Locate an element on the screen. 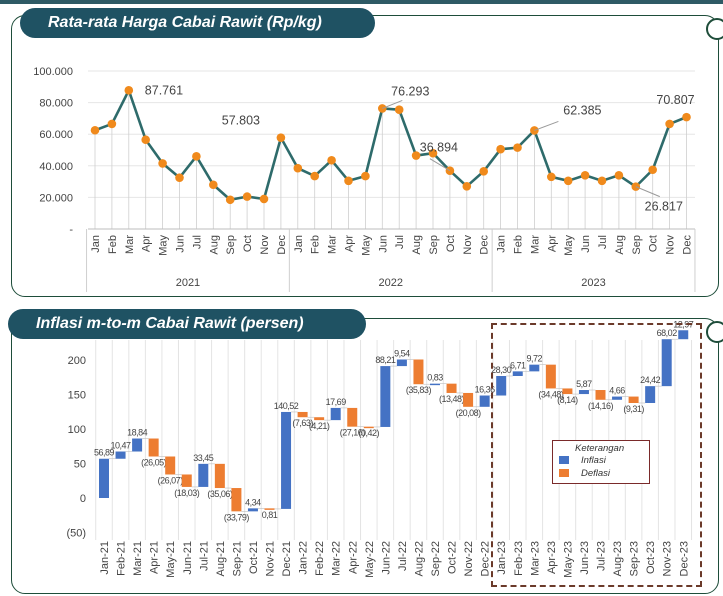 This screenshot has height=596, width=723. bar-value-label: (14,16) is located at coordinates (601, 406).